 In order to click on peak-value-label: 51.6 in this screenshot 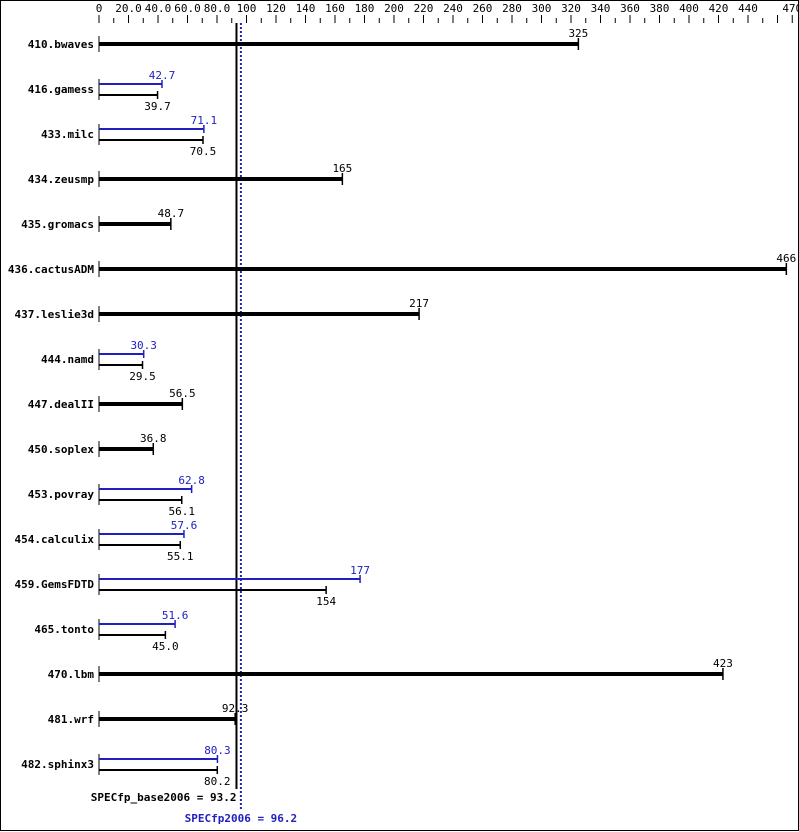, I will do `click(175, 615)`.